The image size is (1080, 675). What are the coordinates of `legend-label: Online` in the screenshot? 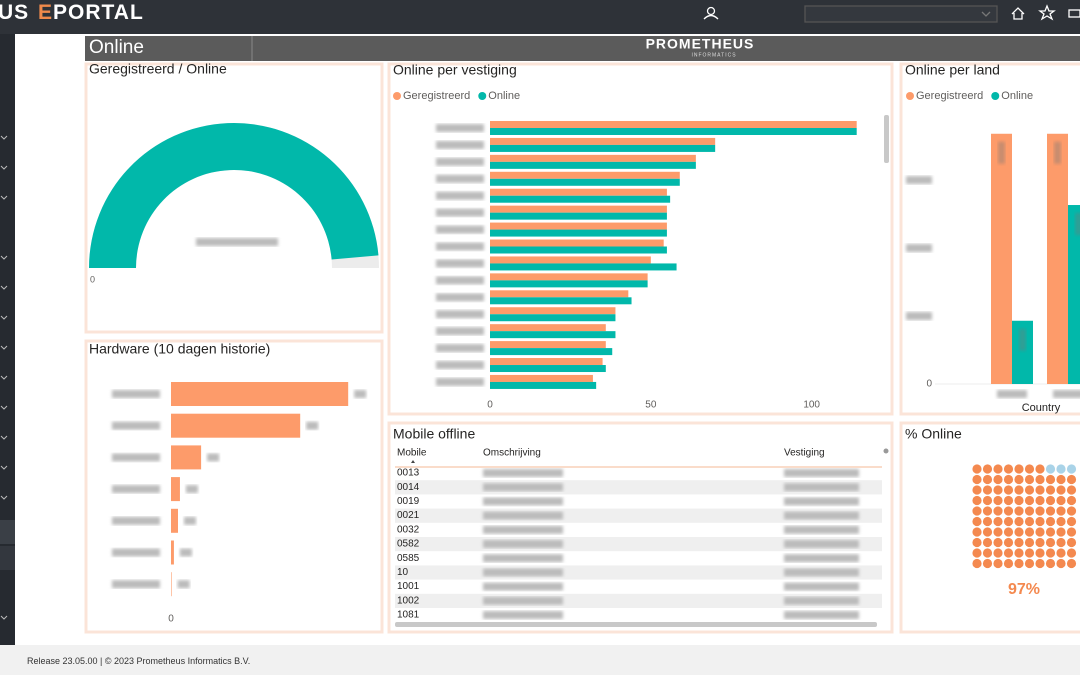 It's located at (504, 96).